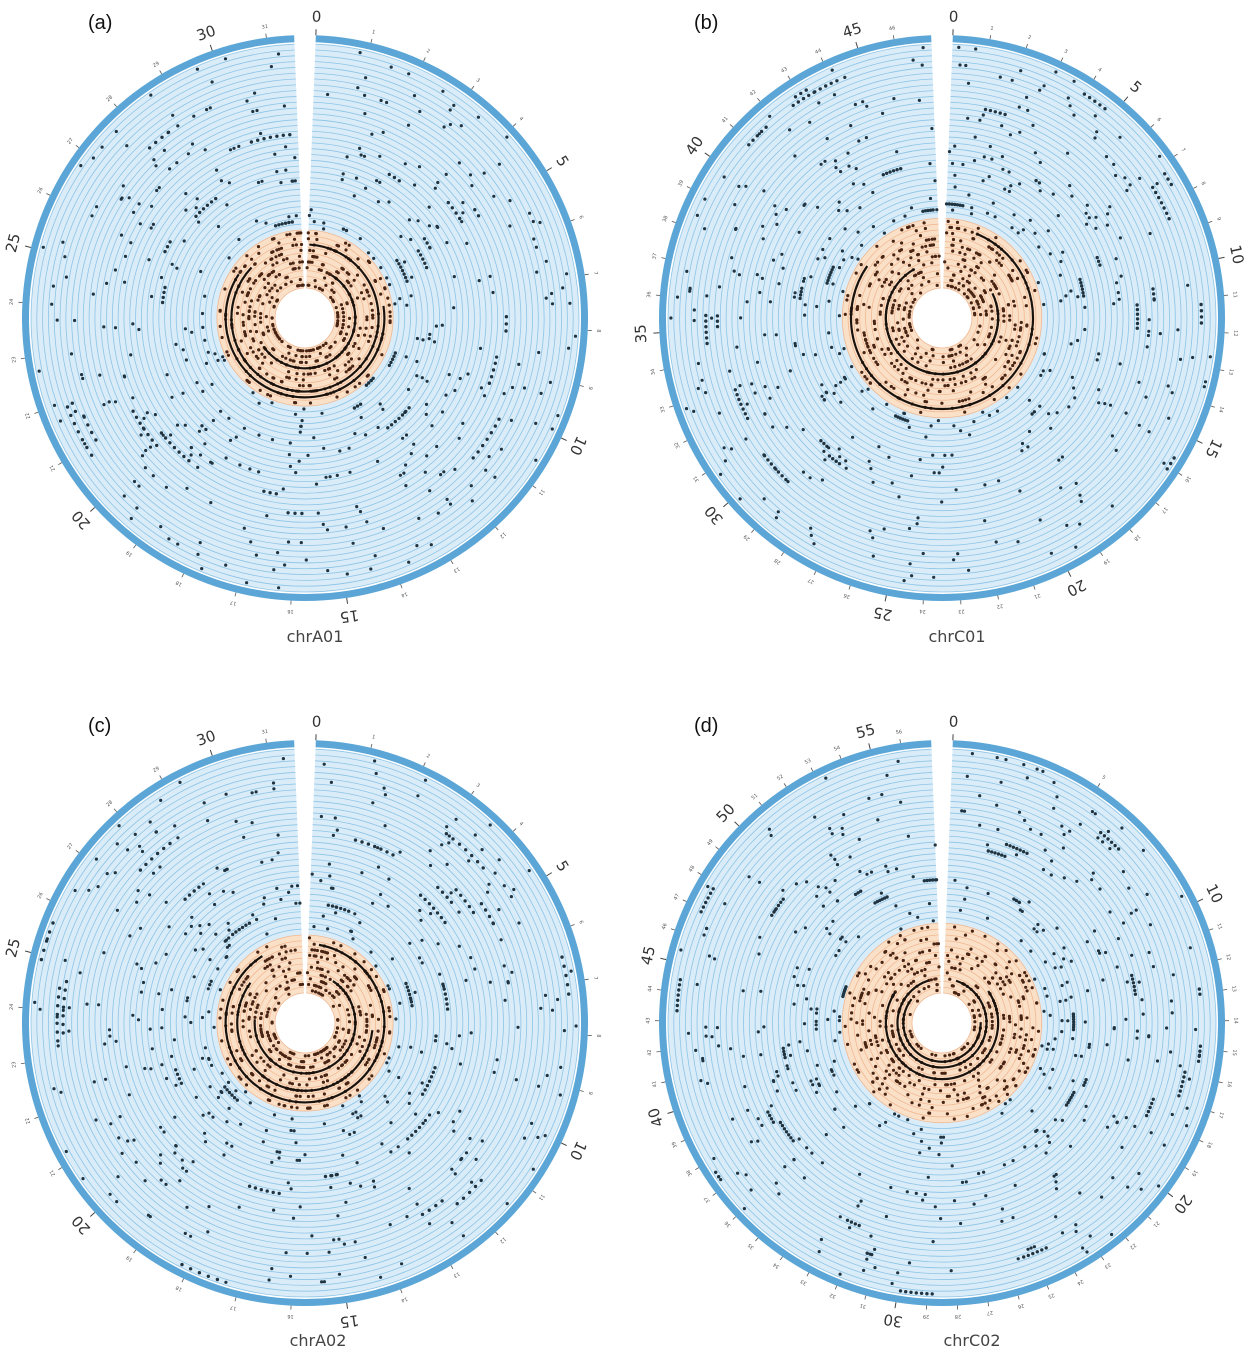 The height and width of the screenshot is (1365, 1254). What do you see at coordinates (1235, 1020) in the screenshot?
I see `minor-tick-label: 14` at bounding box center [1235, 1020].